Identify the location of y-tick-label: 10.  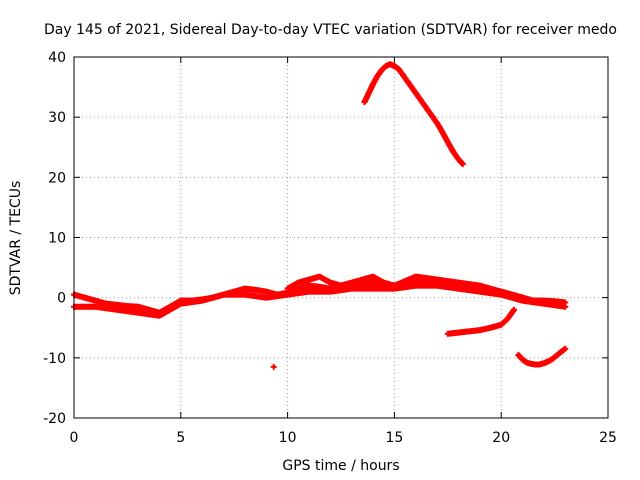
(57, 239).